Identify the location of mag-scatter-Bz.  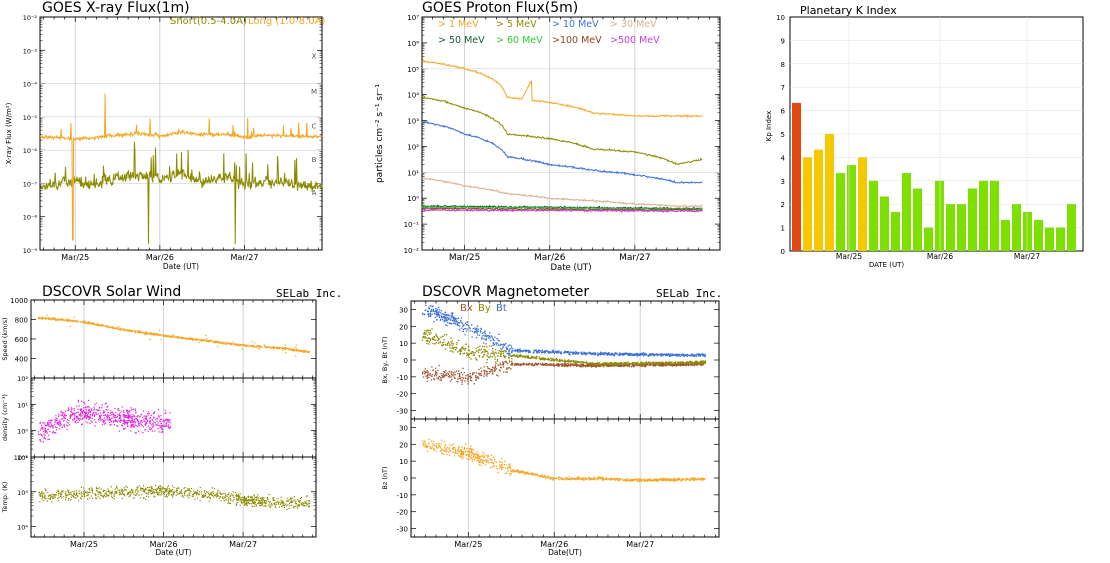
(564, 460).